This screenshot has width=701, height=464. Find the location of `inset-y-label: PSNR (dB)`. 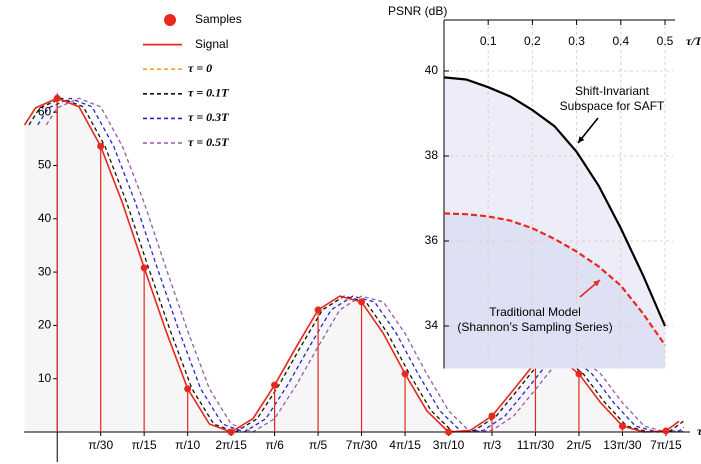

inset-y-label: PSNR (dB) is located at coordinates (417, 11).